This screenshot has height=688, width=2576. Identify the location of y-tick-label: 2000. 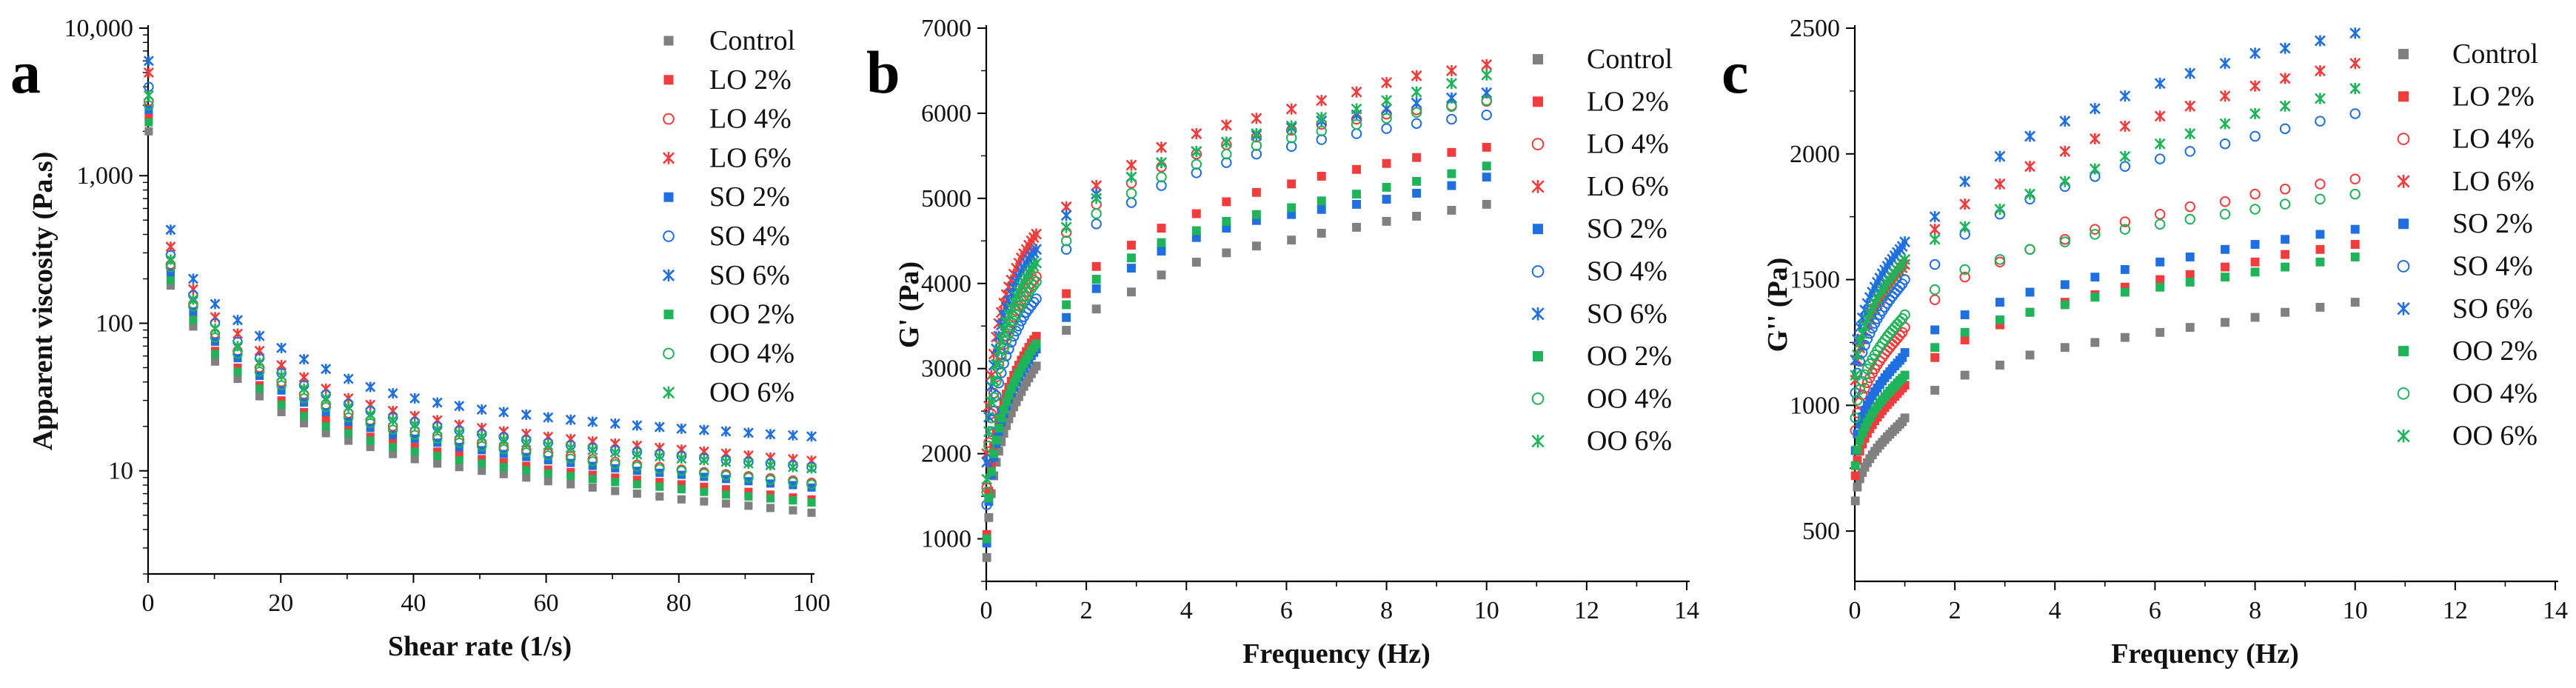
(1815, 155).